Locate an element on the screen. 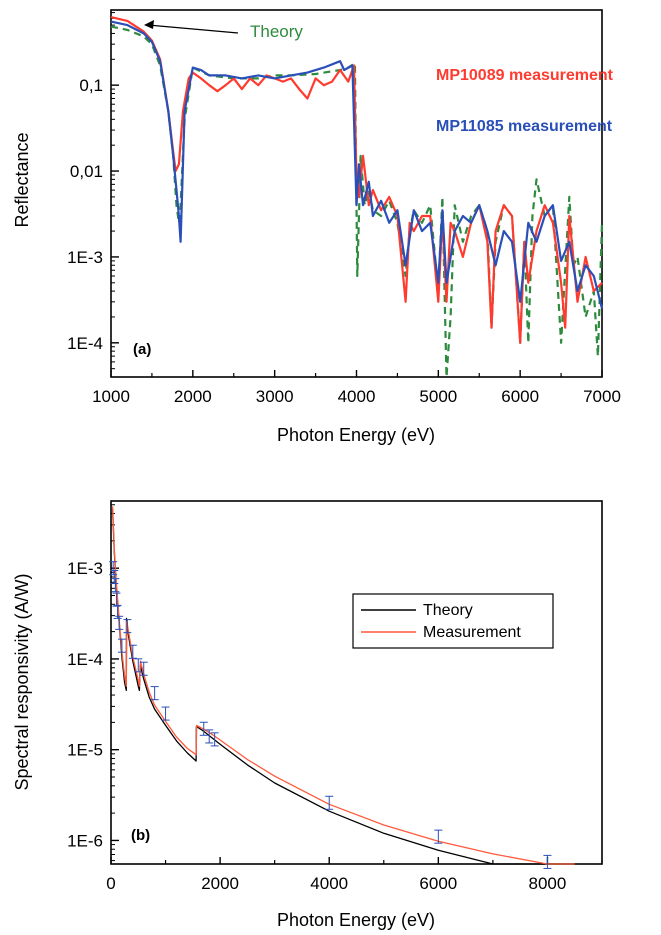 The height and width of the screenshot is (935, 661). x-tick-label: 3000 is located at coordinates (275, 396).